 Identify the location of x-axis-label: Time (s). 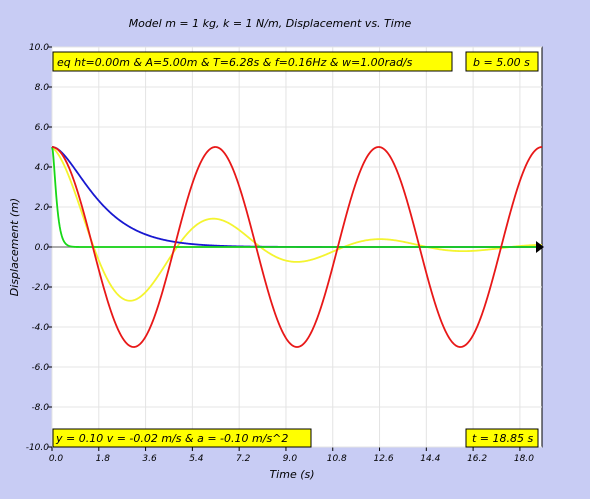
(291, 474).